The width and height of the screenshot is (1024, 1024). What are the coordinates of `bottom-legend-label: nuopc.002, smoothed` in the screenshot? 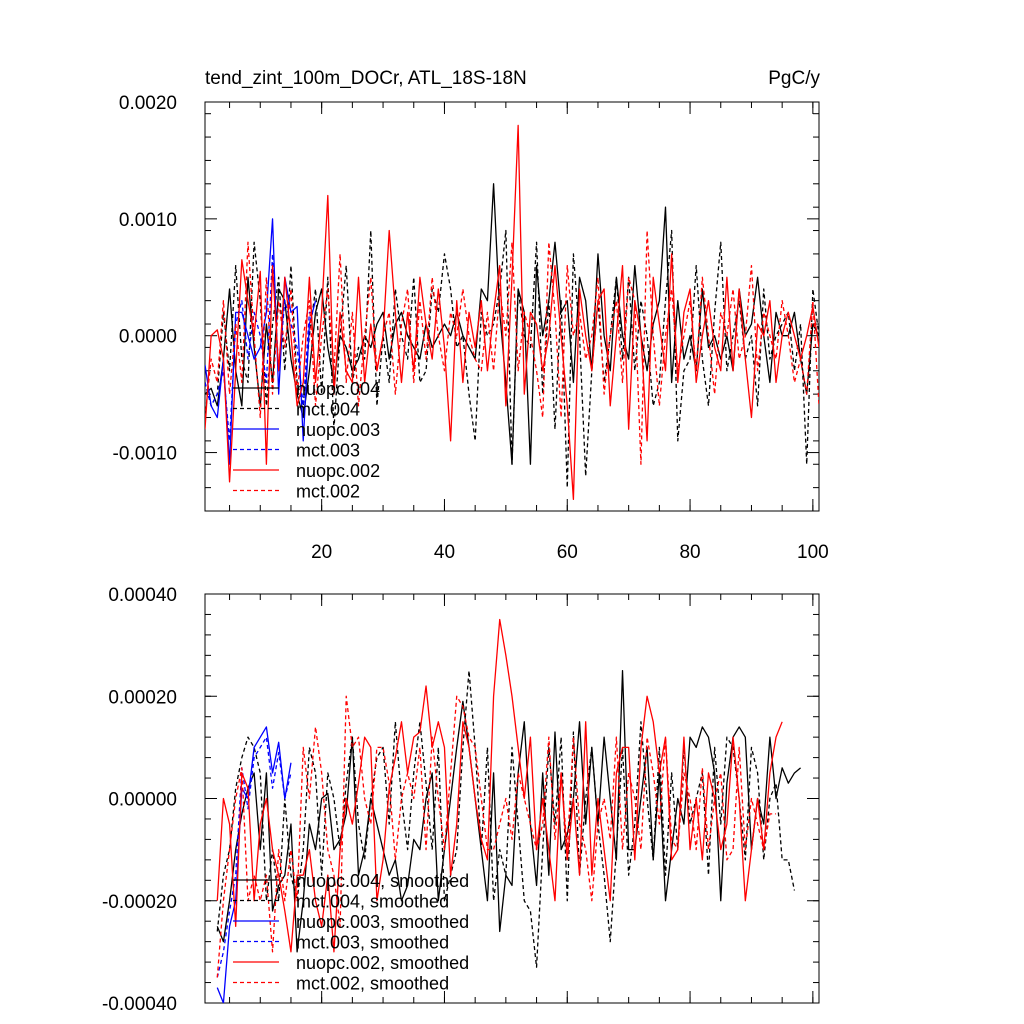 It's located at (382, 963).